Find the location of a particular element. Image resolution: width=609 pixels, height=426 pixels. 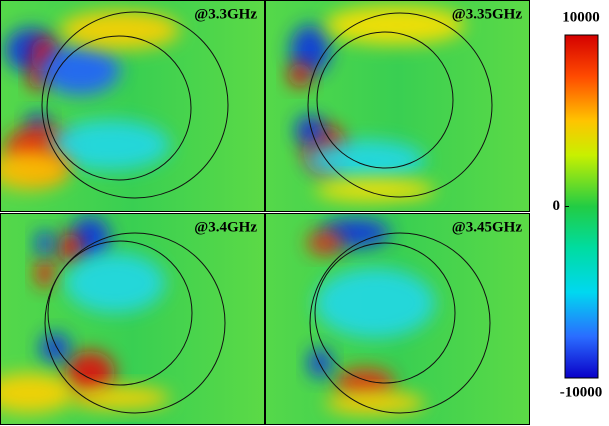

colorbar-tick-label: 0 is located at coordinates (557, 206).